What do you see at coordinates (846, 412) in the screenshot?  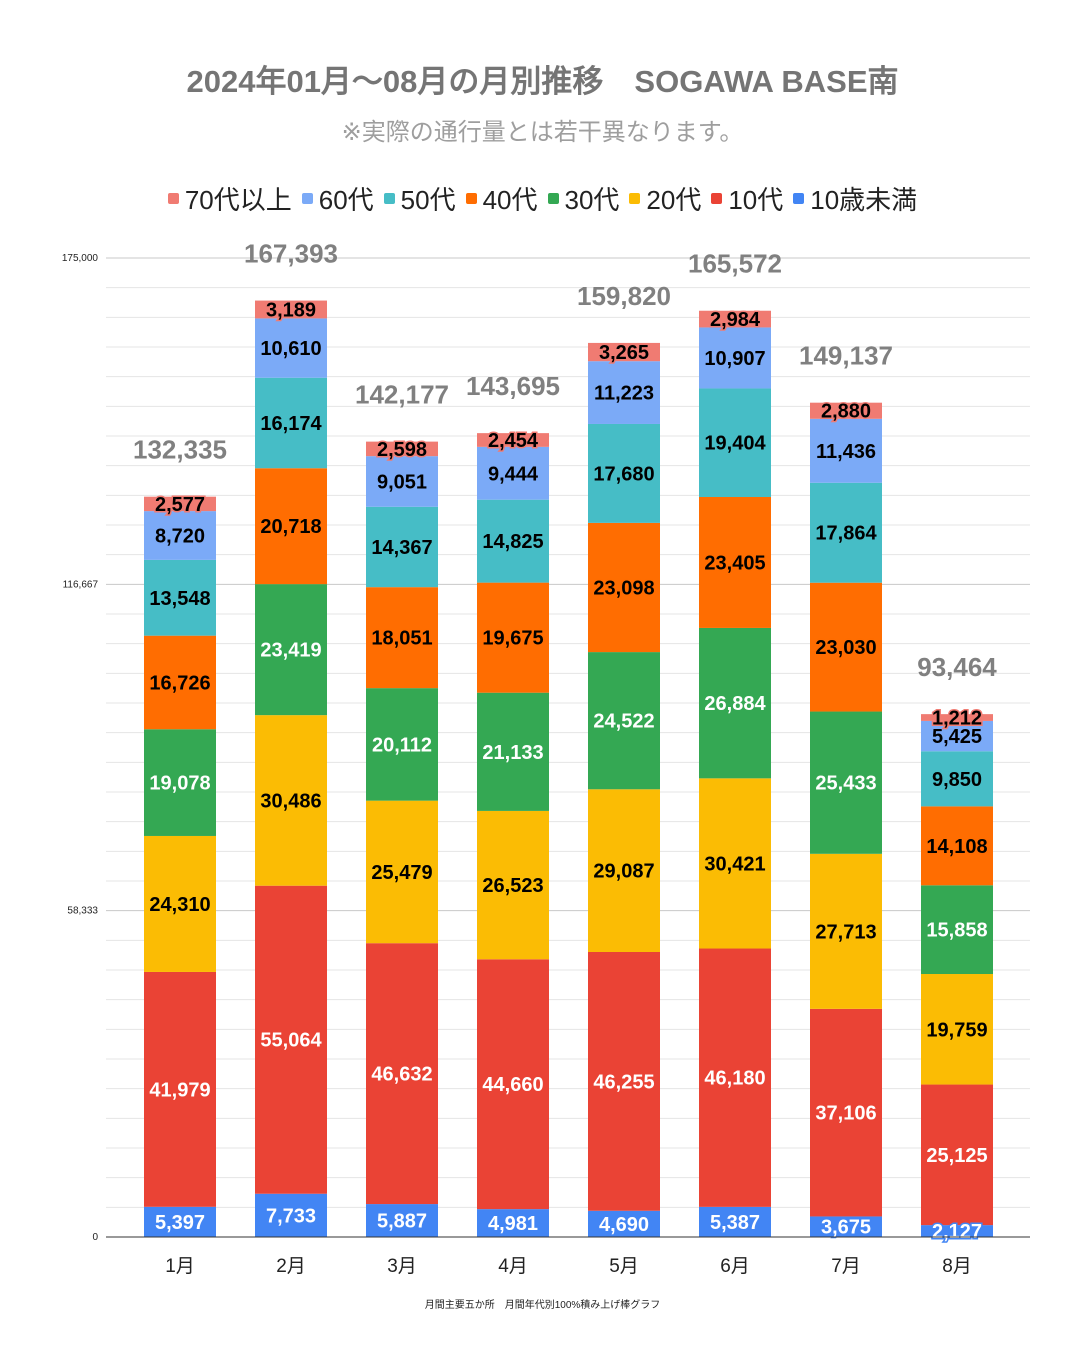 I see `segment-value-label: 2,880` at bounding box center [846, 412].